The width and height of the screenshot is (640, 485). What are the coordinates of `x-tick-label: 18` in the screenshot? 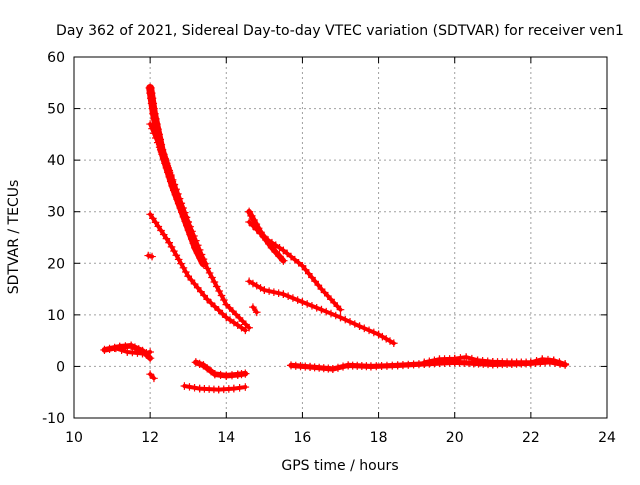 It's located at (379, 438).